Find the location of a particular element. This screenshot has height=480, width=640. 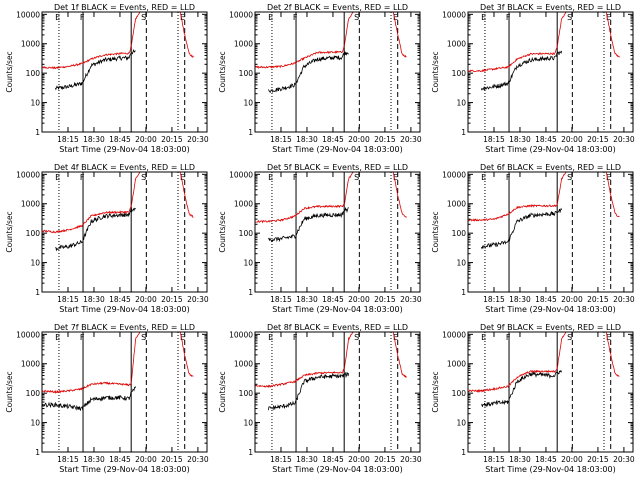

panel-title: Det 8f BLACK = Events, RED = LLD is located at coordinates (337, 327).